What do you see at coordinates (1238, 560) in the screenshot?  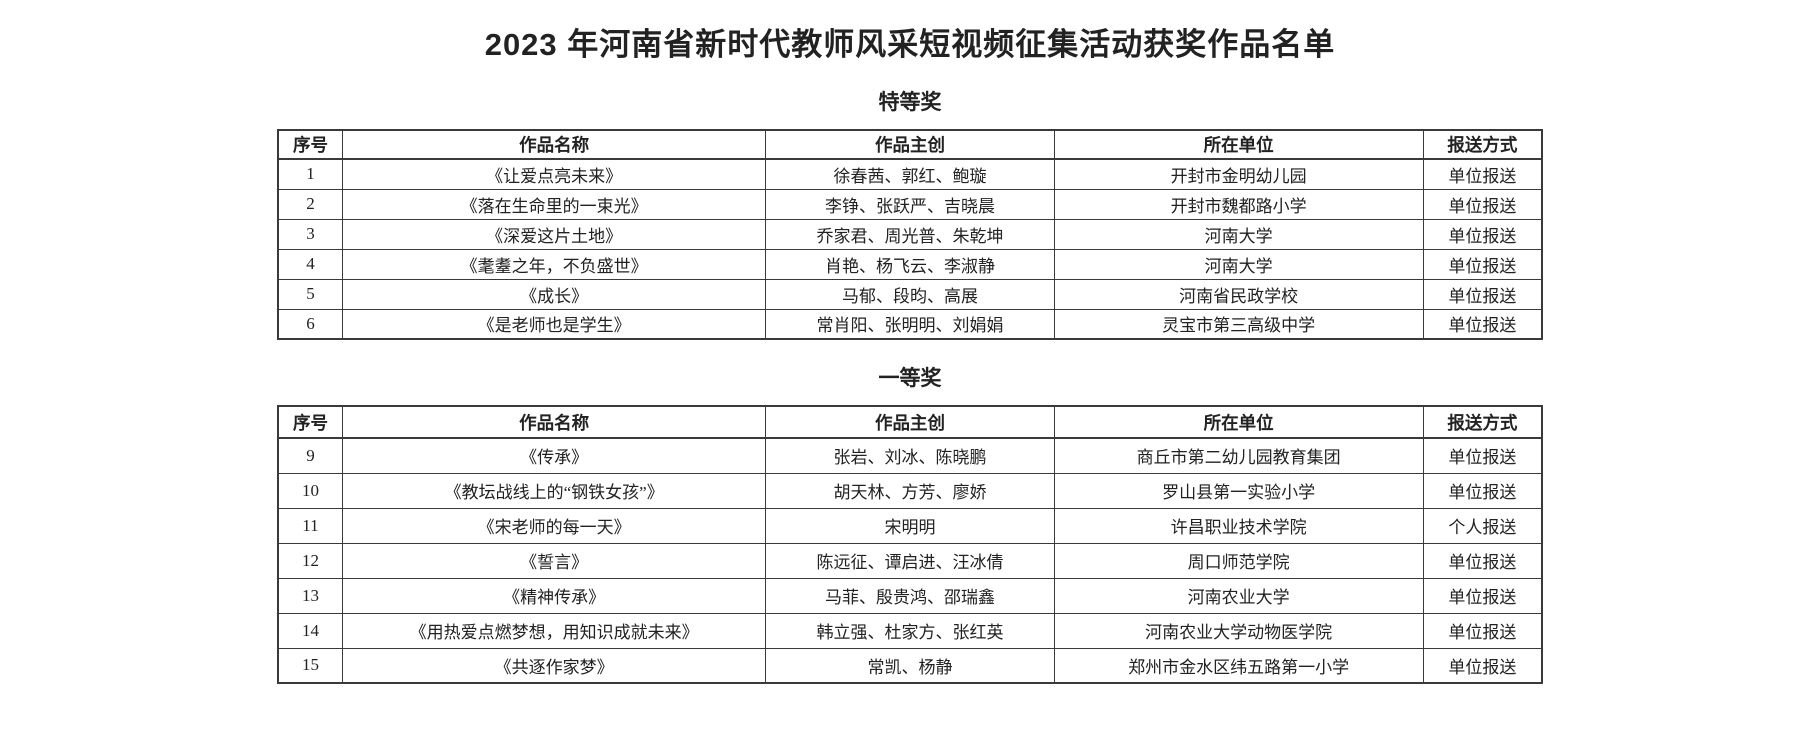 I see `table-cell: 周口师范学院` at bounding box center [1238, 560].